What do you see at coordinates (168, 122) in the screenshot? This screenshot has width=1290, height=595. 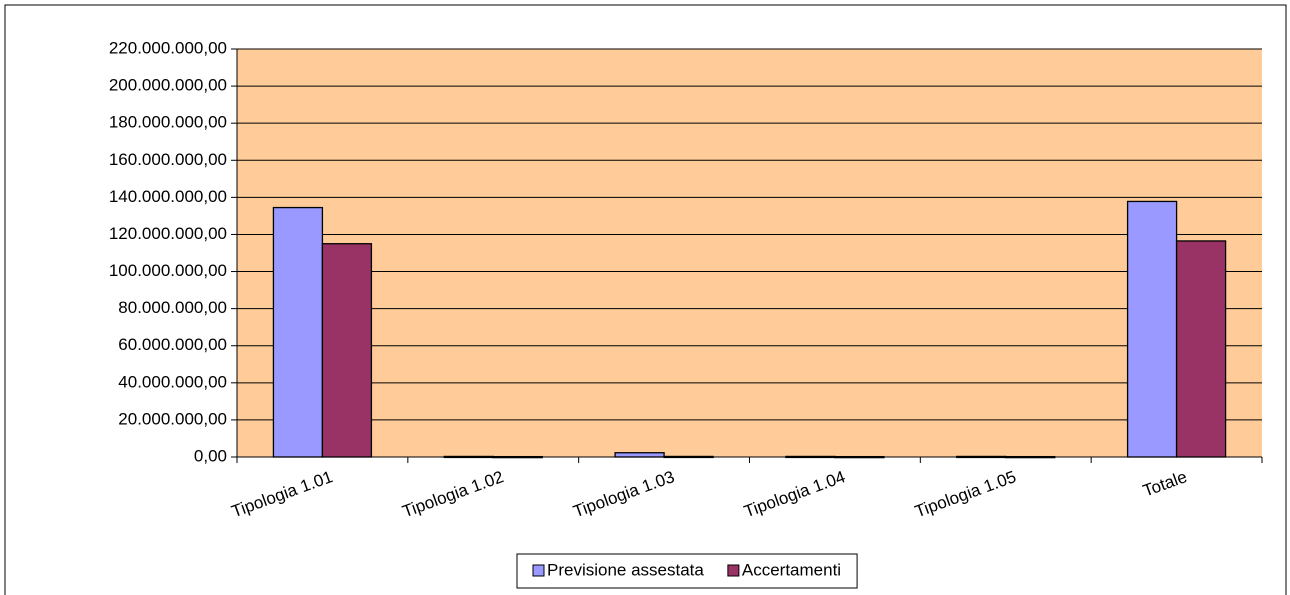 I see `y-tick-label: 180.000.000,00` at bounding box center [168, 122].